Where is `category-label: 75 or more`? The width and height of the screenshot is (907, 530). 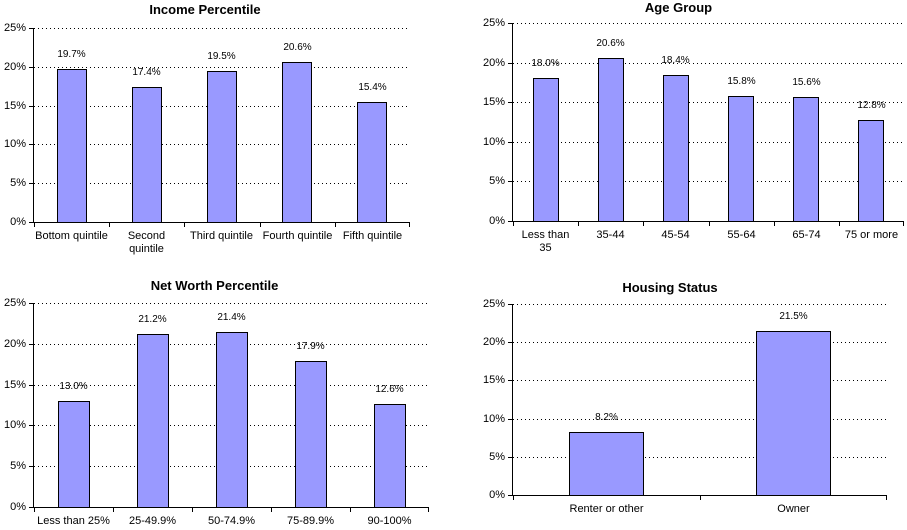 category-label: 75 or more is located at coordinates (871, 235).